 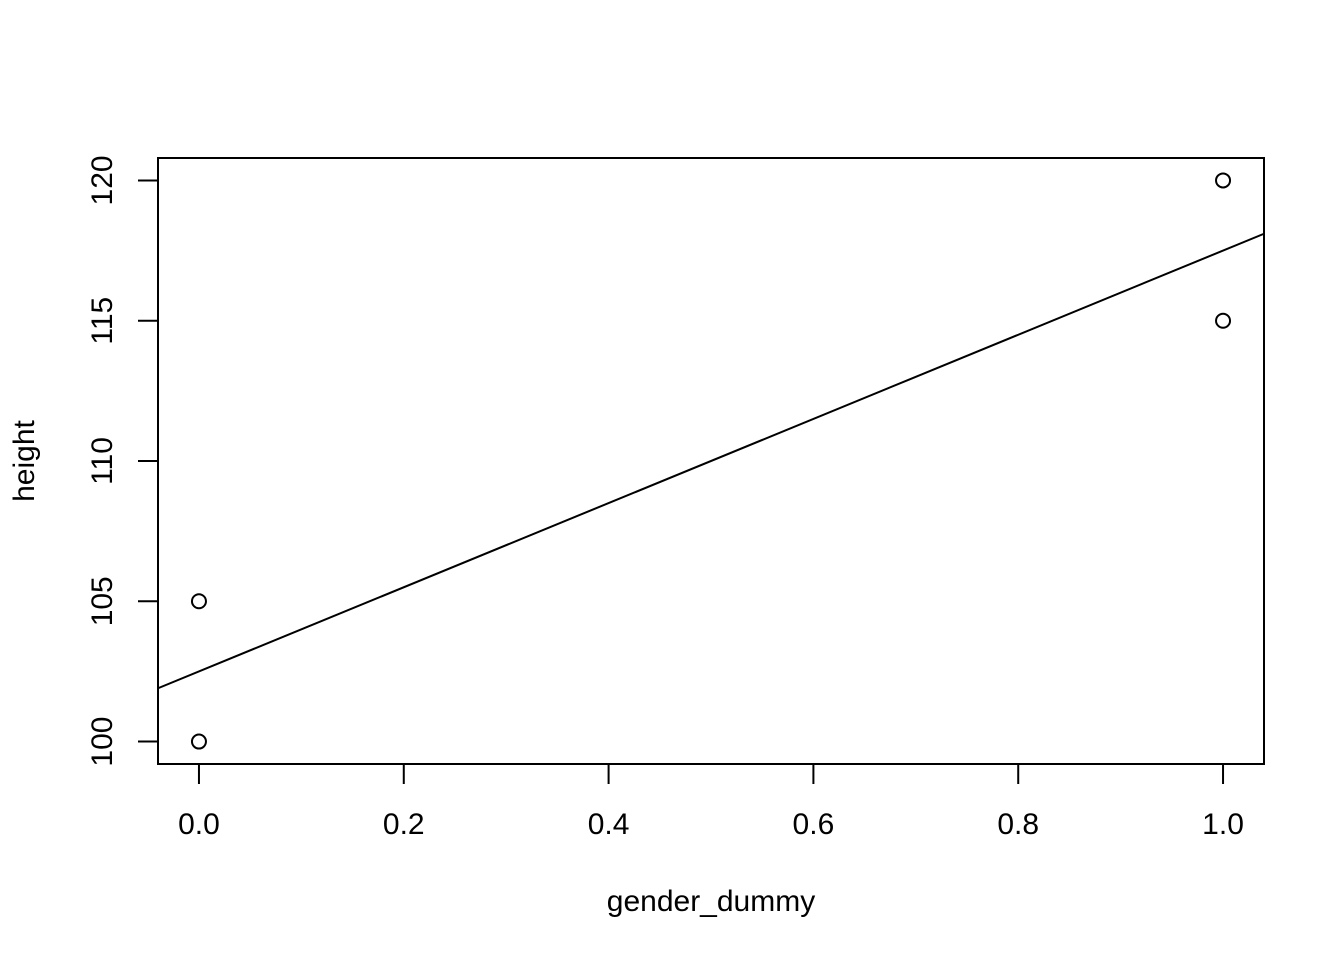 What do you see at coordinates (711, 802) in the screenshot?
I see `x-axis: 0.0 0.2 0.4 0.6 0.8 1.0` at bounding box center [711, 802].